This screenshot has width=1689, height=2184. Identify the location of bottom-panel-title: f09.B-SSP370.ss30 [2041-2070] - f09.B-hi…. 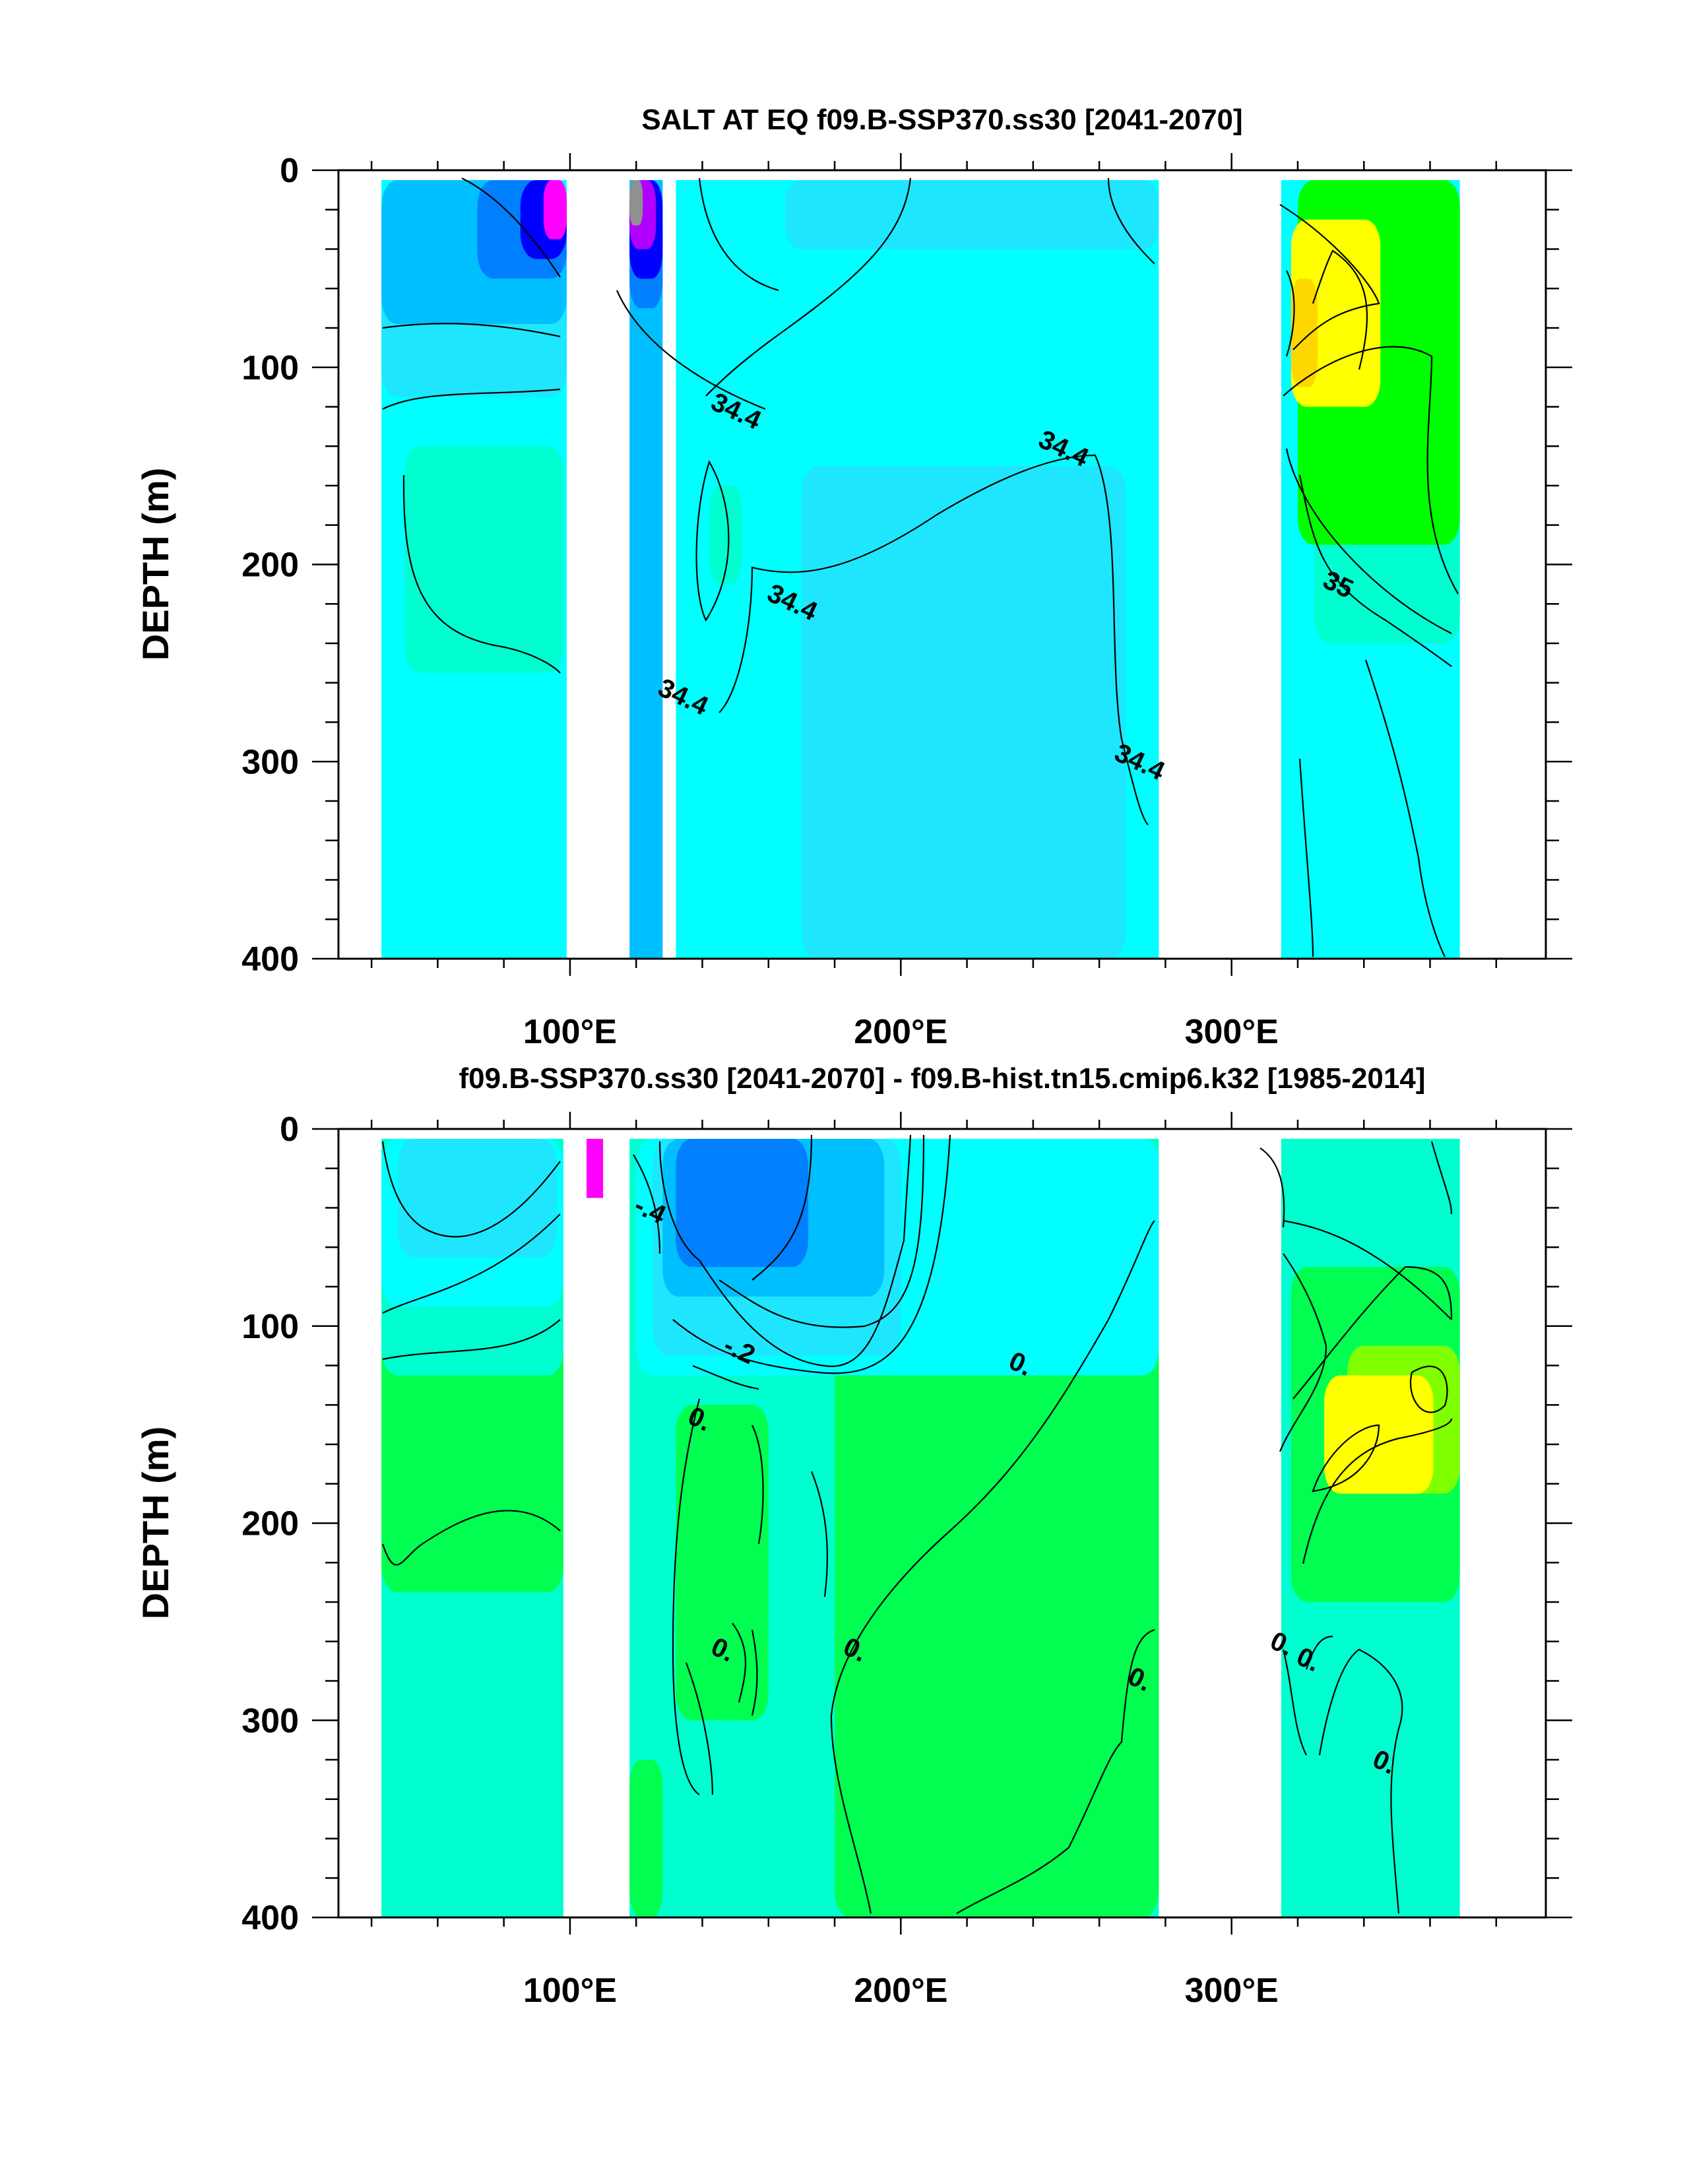
(942, 1078).